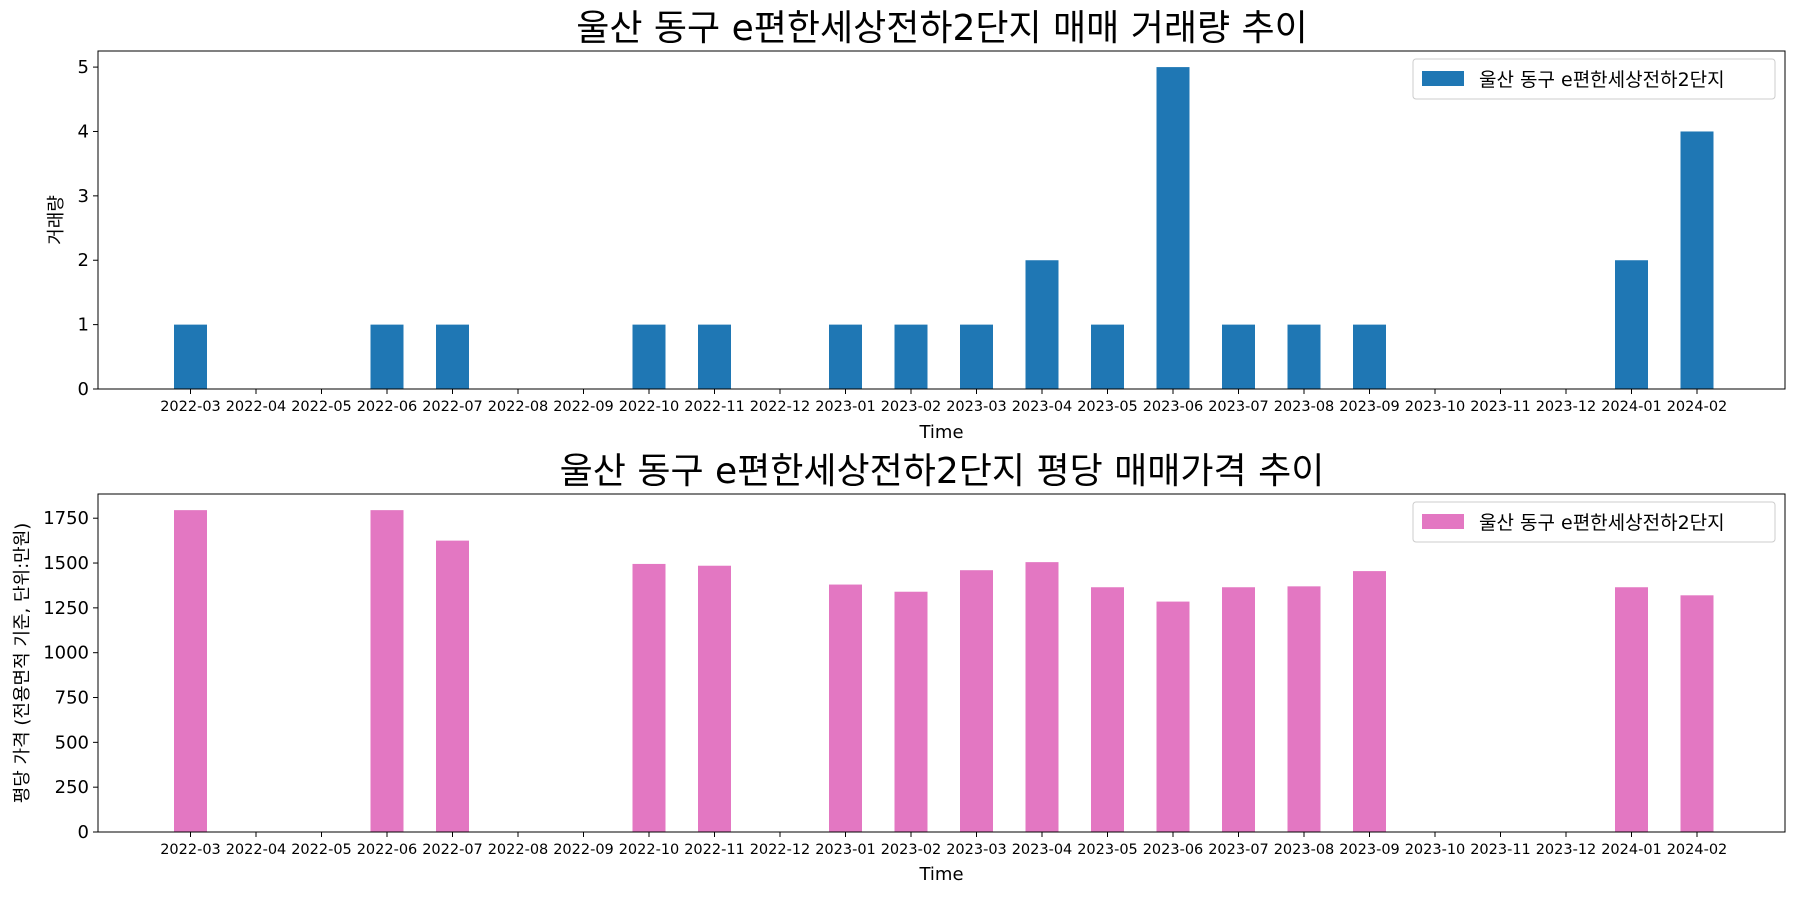 This screenshot has width=1800, height=900. What do you see at coordinates (56, 220) in the screenshot?
I see `y-axis-label: 거래량` at bounding box center [56, 220].